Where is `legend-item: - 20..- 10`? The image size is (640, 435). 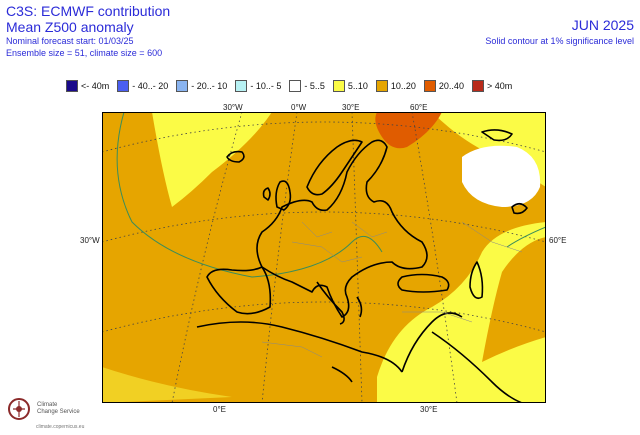
legend-item: - 20..- 10 is located at coordinates (201, 86).